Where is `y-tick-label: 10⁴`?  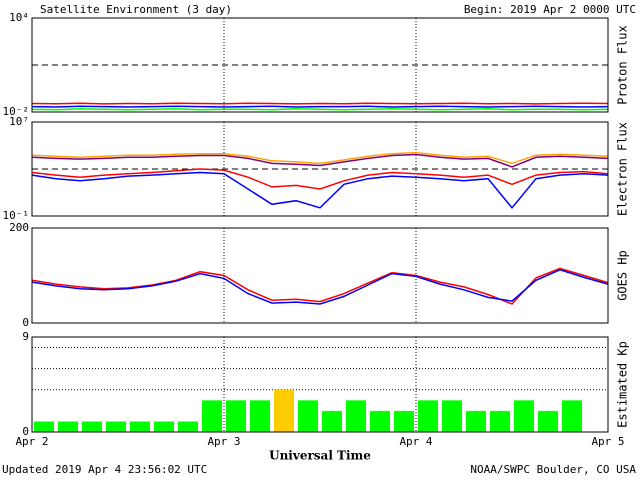 y-tick-label: 10⁴ is located at coordinates (19, 17).